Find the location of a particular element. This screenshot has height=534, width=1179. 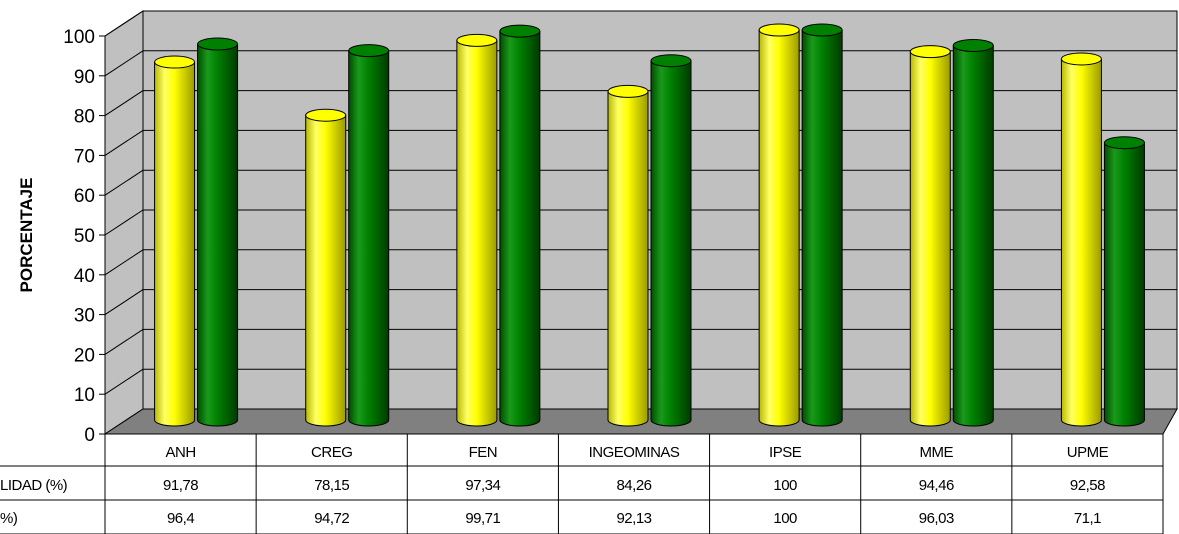

data-label: 96,03 is located at coordinates (936, 518).